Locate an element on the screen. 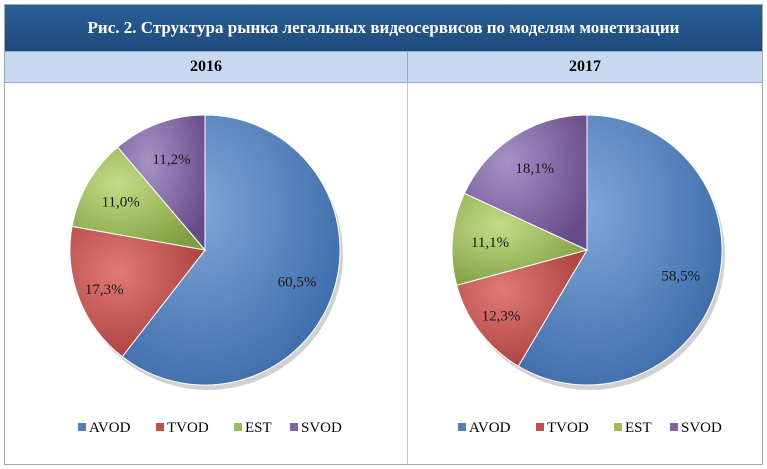 Image resolution: width=767 pixels, height=469 pixels. legend-label-2016-est: EST is located at coordinates (258, 428).